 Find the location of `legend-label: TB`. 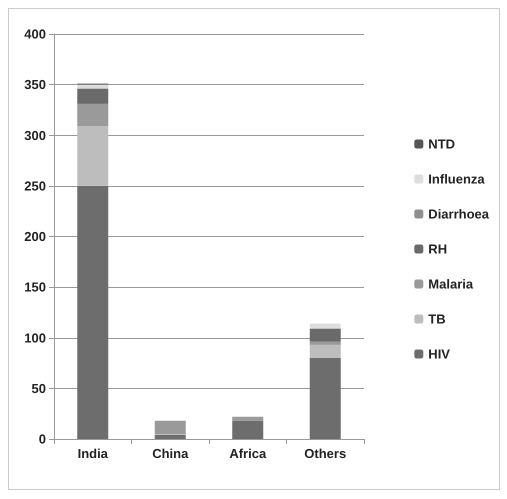

legend-label: TB is located at coordinates (437, 319).